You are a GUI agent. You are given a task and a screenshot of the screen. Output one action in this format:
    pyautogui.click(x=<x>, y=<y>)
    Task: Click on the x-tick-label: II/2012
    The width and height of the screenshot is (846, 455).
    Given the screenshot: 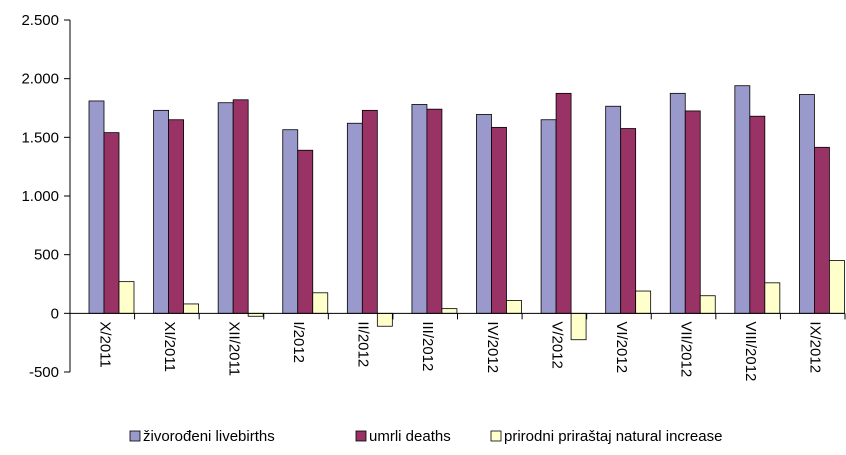 What is the action you would take?
    pyautogui.click(x=363, y=344)
    